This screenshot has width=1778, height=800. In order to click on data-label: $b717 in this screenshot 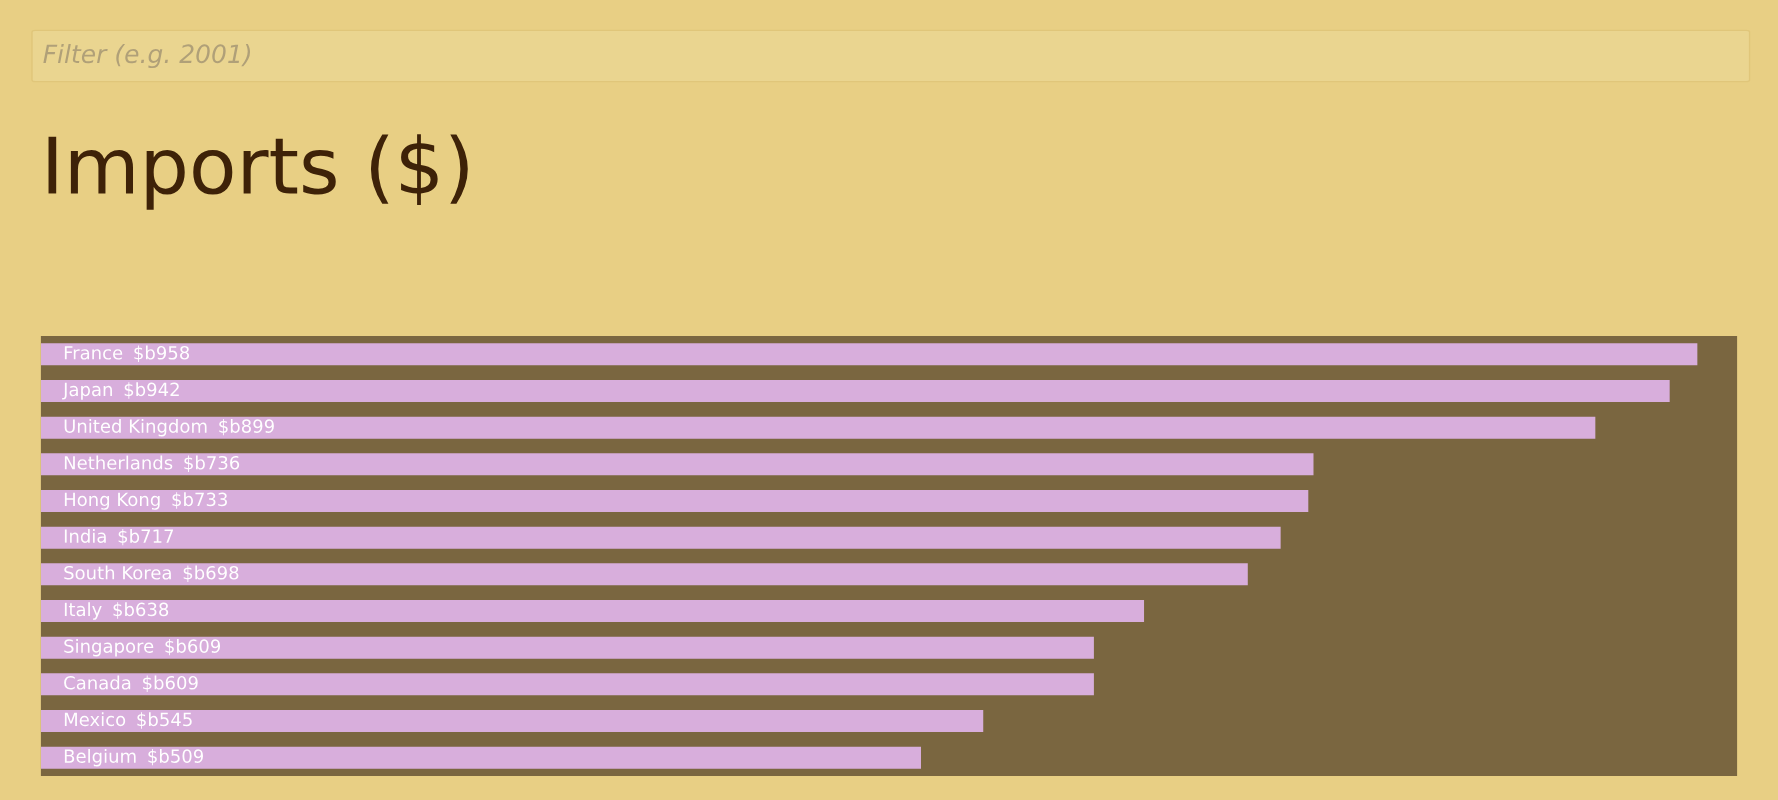, I will do `click(146, 537)`.